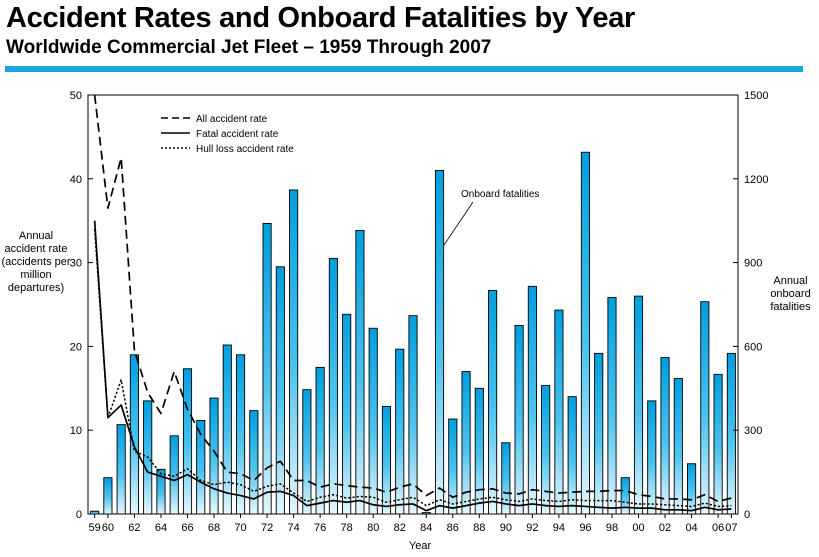  Describe the element at coordinates (718, 444) in the screenshot. I see `bar-fatalities-2006` at that location.